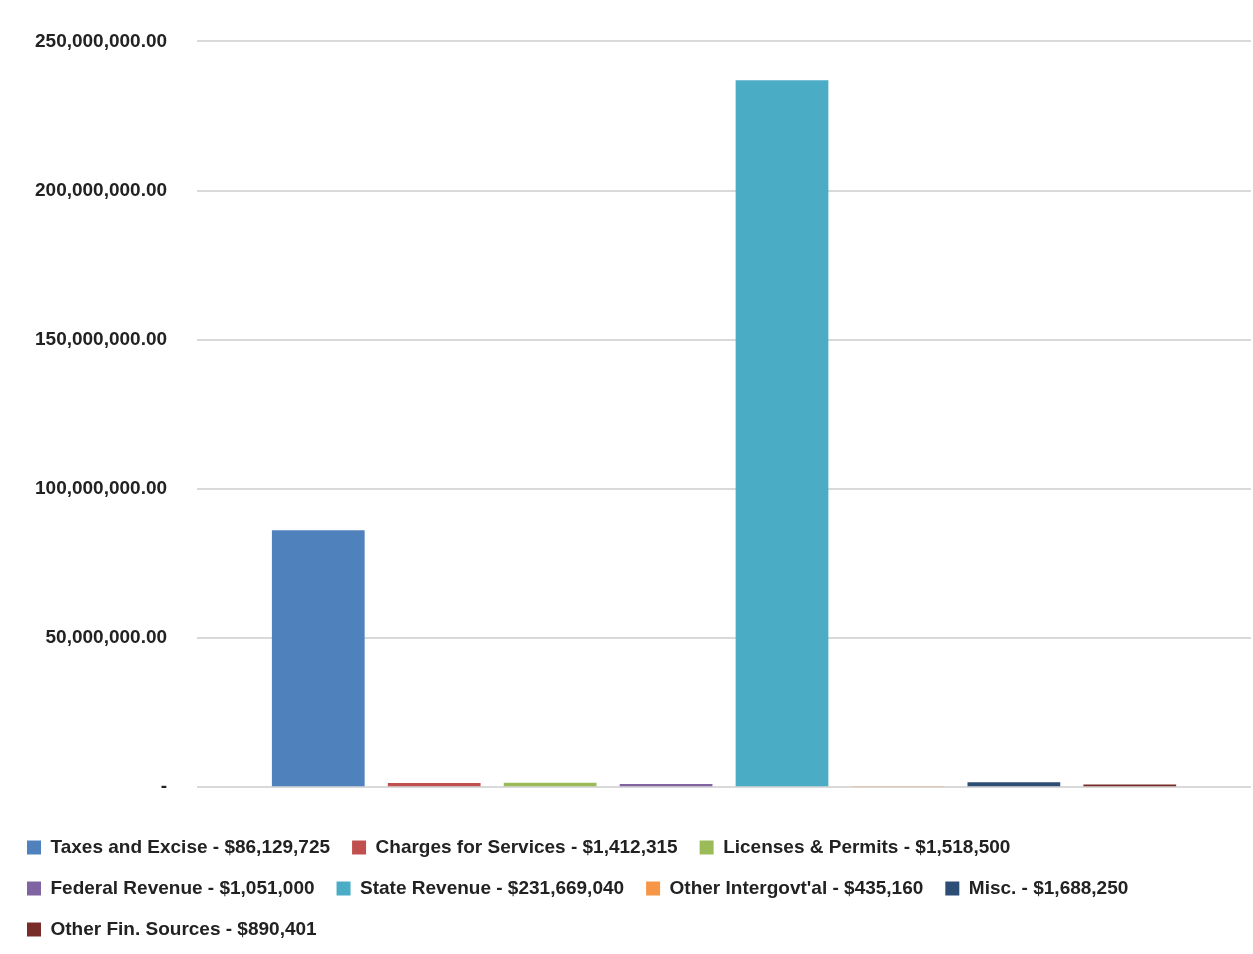 The height and width of the screenshot is (954, 1253). Describe the element at coordinates (101, 488) in the screenshot. I see `y-tick-label: 100,000,000.00` at that location.